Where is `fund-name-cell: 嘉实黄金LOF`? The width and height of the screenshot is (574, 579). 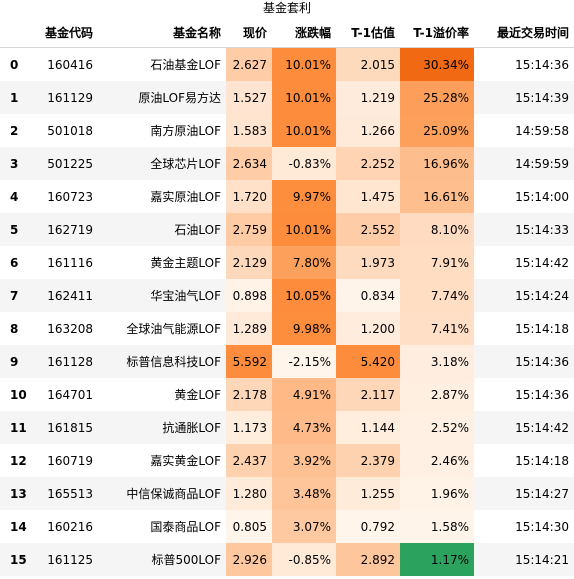 fund-name-cell: 嘉实黄金LOF is located at coordinates (185, 461).